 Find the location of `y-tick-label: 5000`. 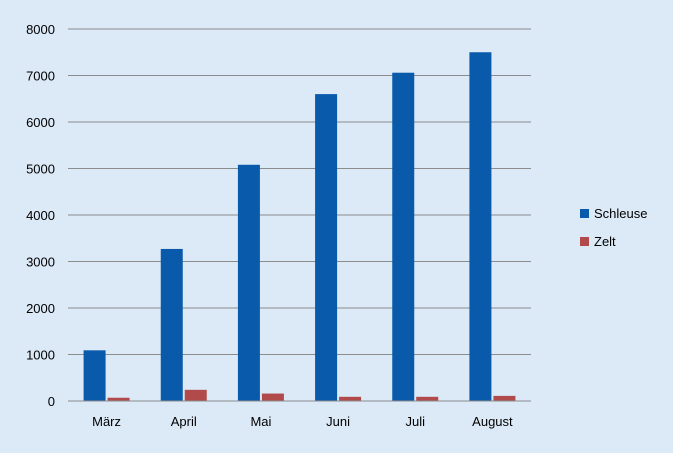

y-tick-label: 5000 is located at coordinates (40, 169).